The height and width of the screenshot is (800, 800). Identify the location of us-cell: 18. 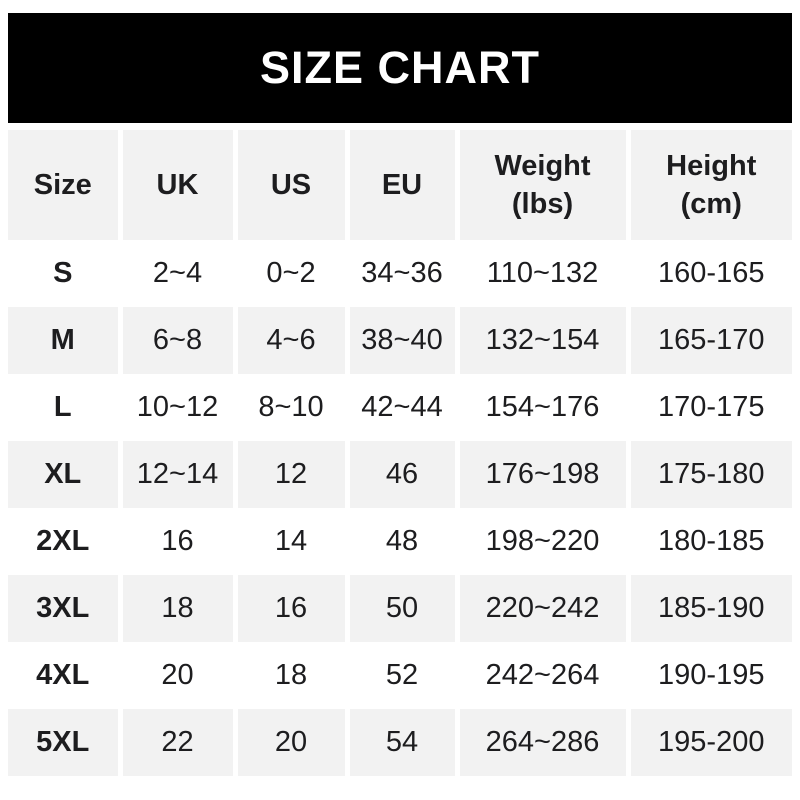
(289, 675).